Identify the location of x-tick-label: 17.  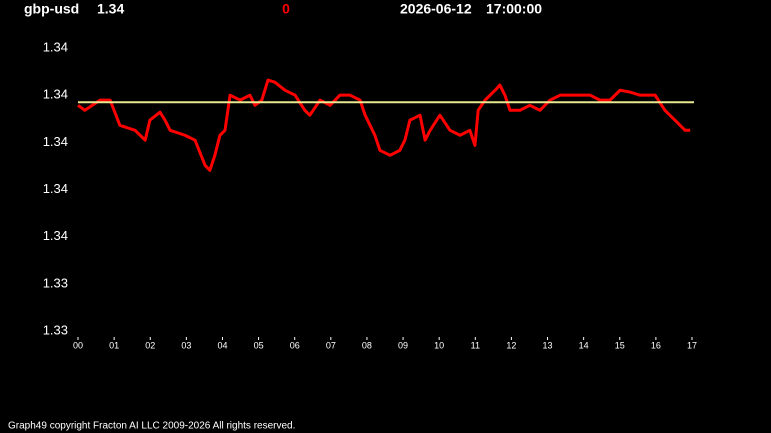
(692, 345).